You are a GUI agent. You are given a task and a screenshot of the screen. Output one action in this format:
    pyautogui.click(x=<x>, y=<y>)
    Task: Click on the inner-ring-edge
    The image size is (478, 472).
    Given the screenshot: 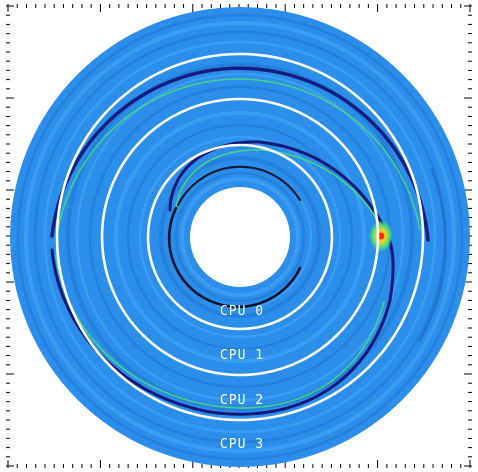 What is the action you would take?
    pyautogui.click(x=234, y=257)
    